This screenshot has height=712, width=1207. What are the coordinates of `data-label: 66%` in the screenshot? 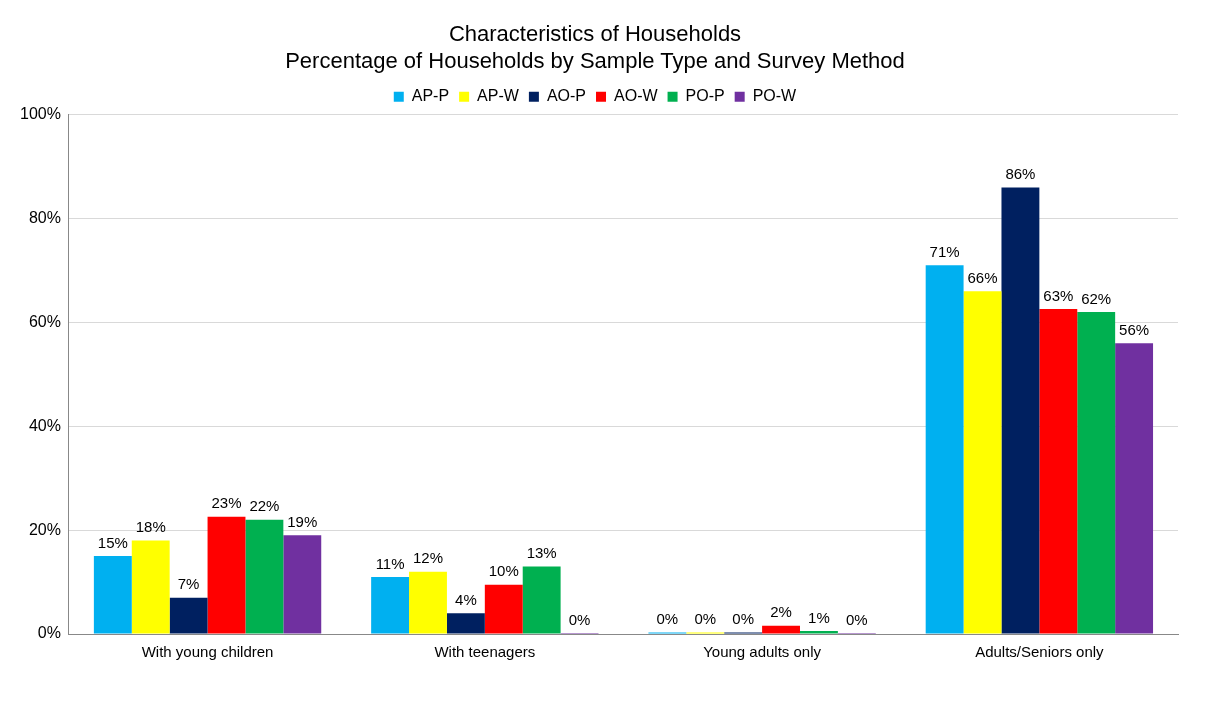 It's located at (982, 277).